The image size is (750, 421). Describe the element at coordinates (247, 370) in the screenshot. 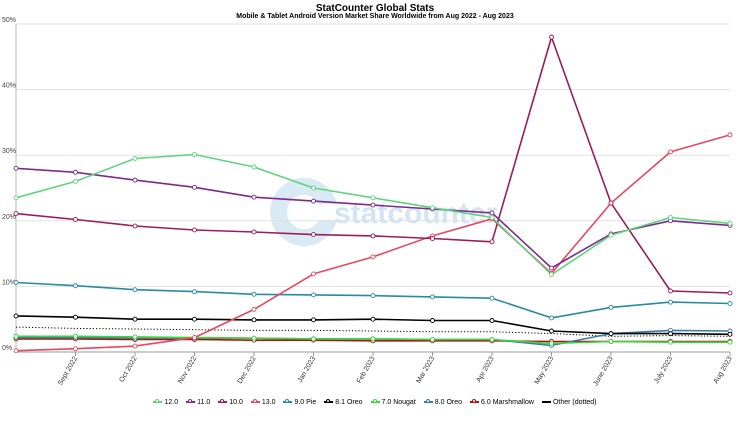

I see `x-tick-label: Dec 2022` at that location.